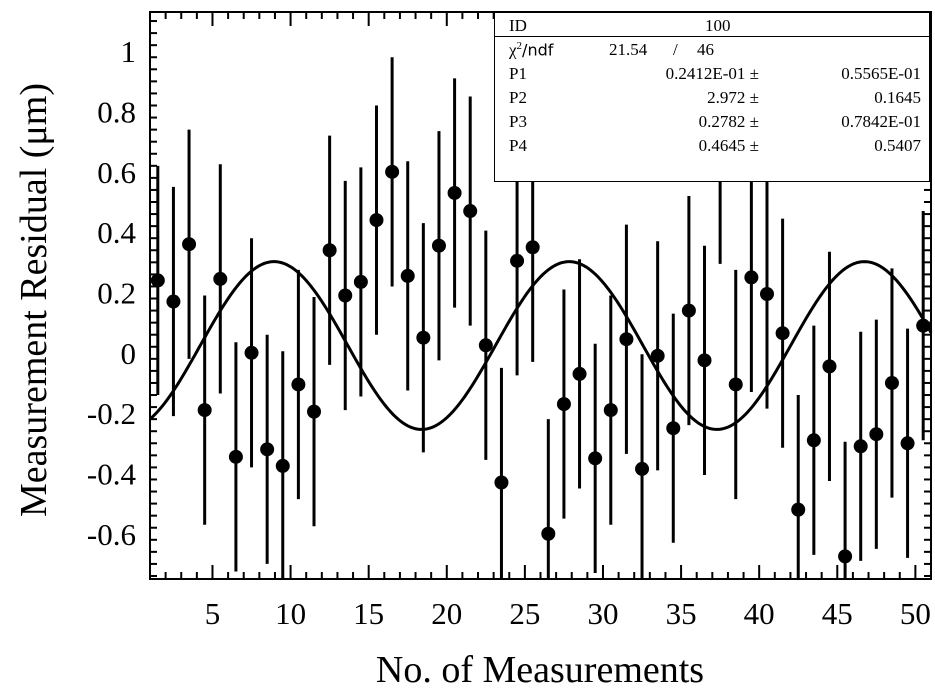 This screenshot has width=935, height=692. Describe the element at coordinates (538, 50) in the screenshot. I see `chi-ndf-text: /ndf` at that location.